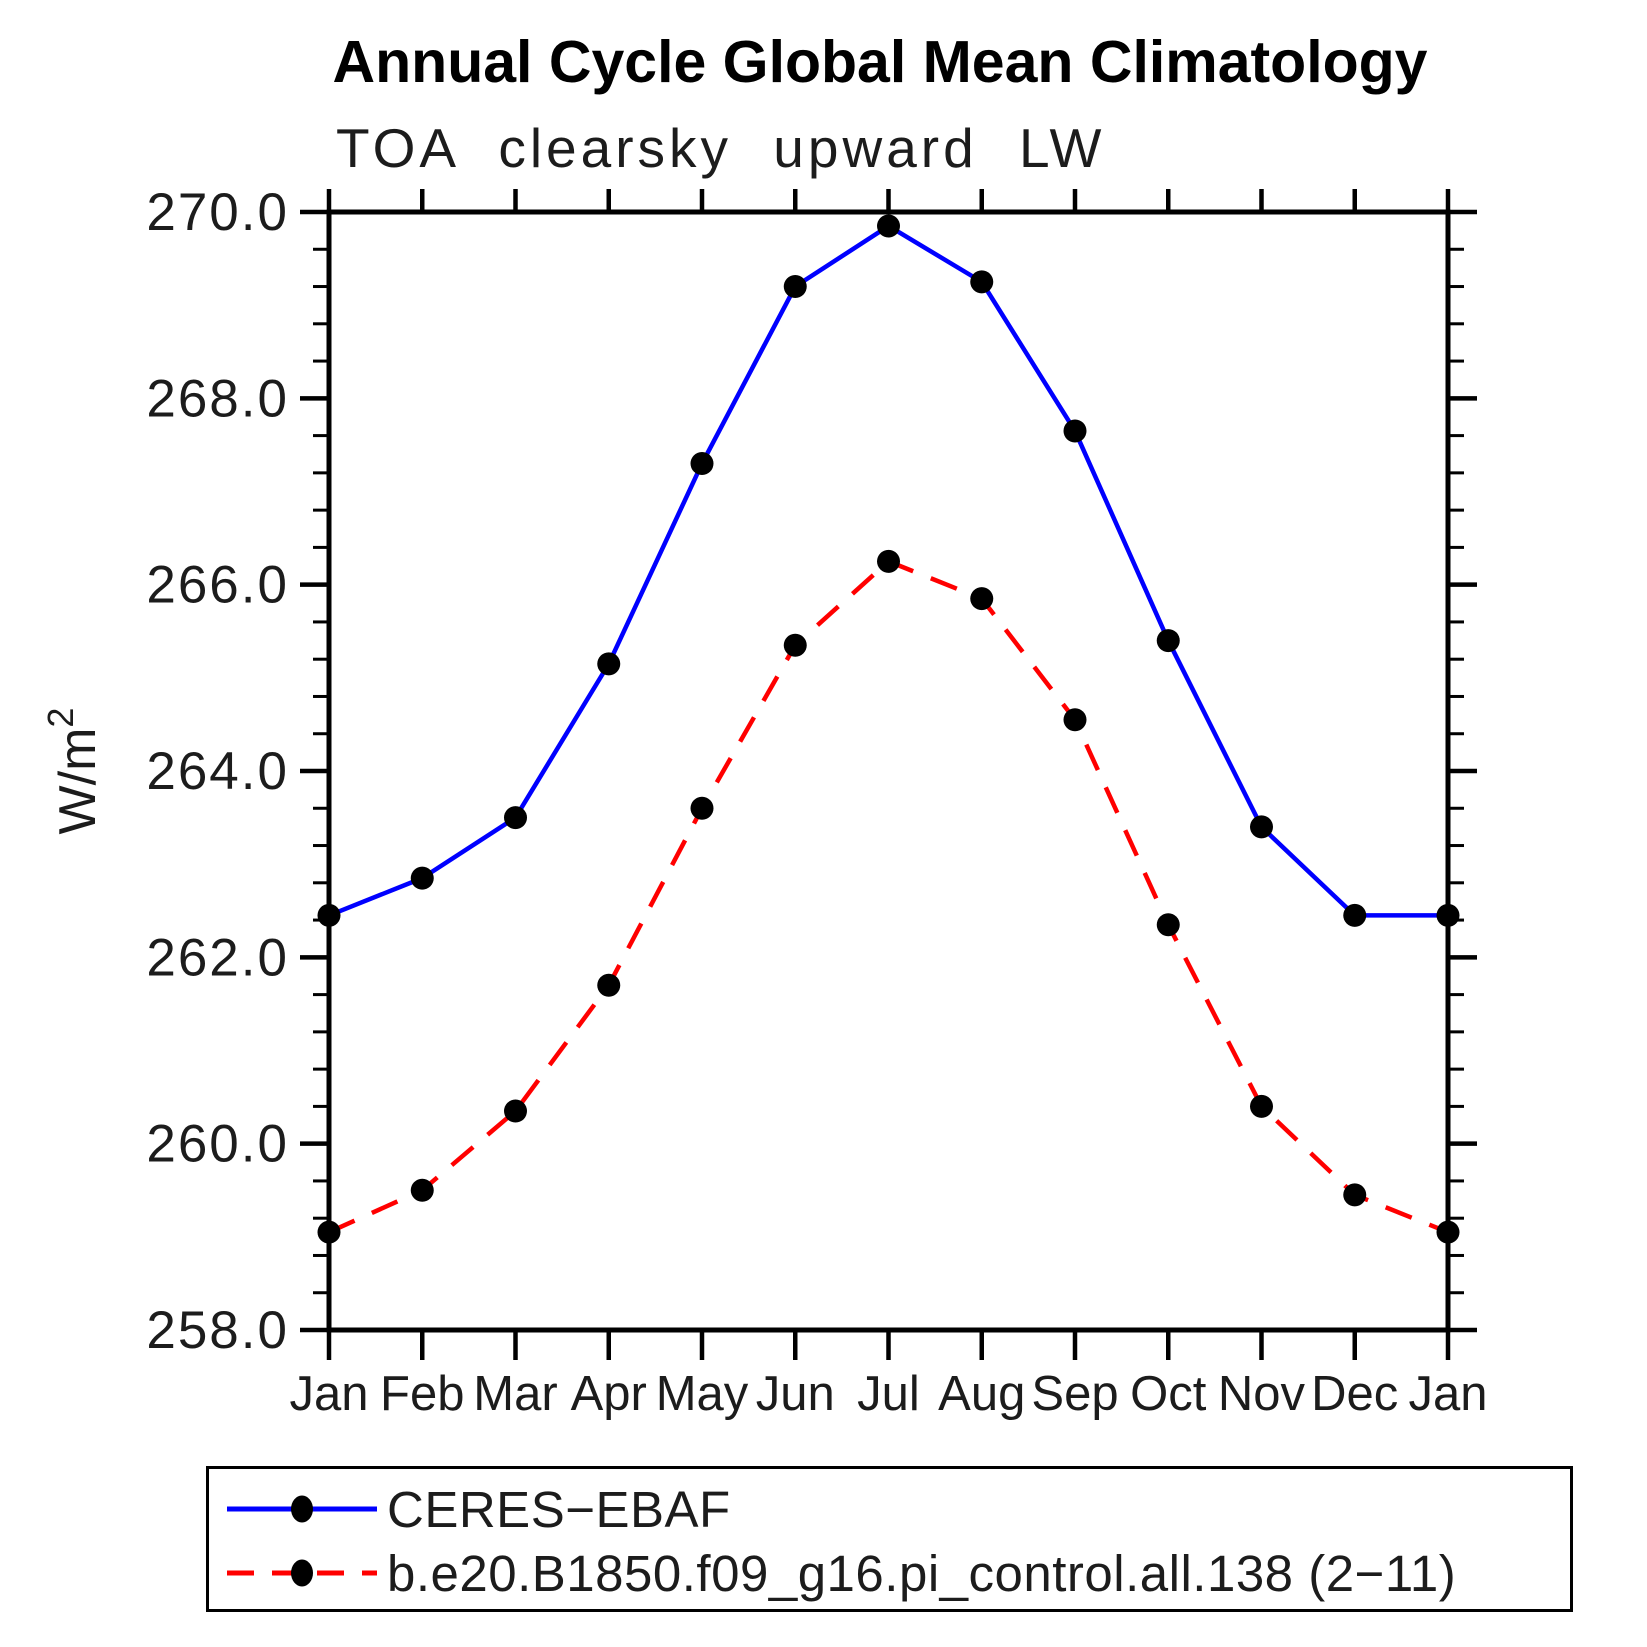  What do you see at coordinates (422, 1394) in the screenshot?
I see `x-tick-label: Feb` at bounding box center [422, 1394].